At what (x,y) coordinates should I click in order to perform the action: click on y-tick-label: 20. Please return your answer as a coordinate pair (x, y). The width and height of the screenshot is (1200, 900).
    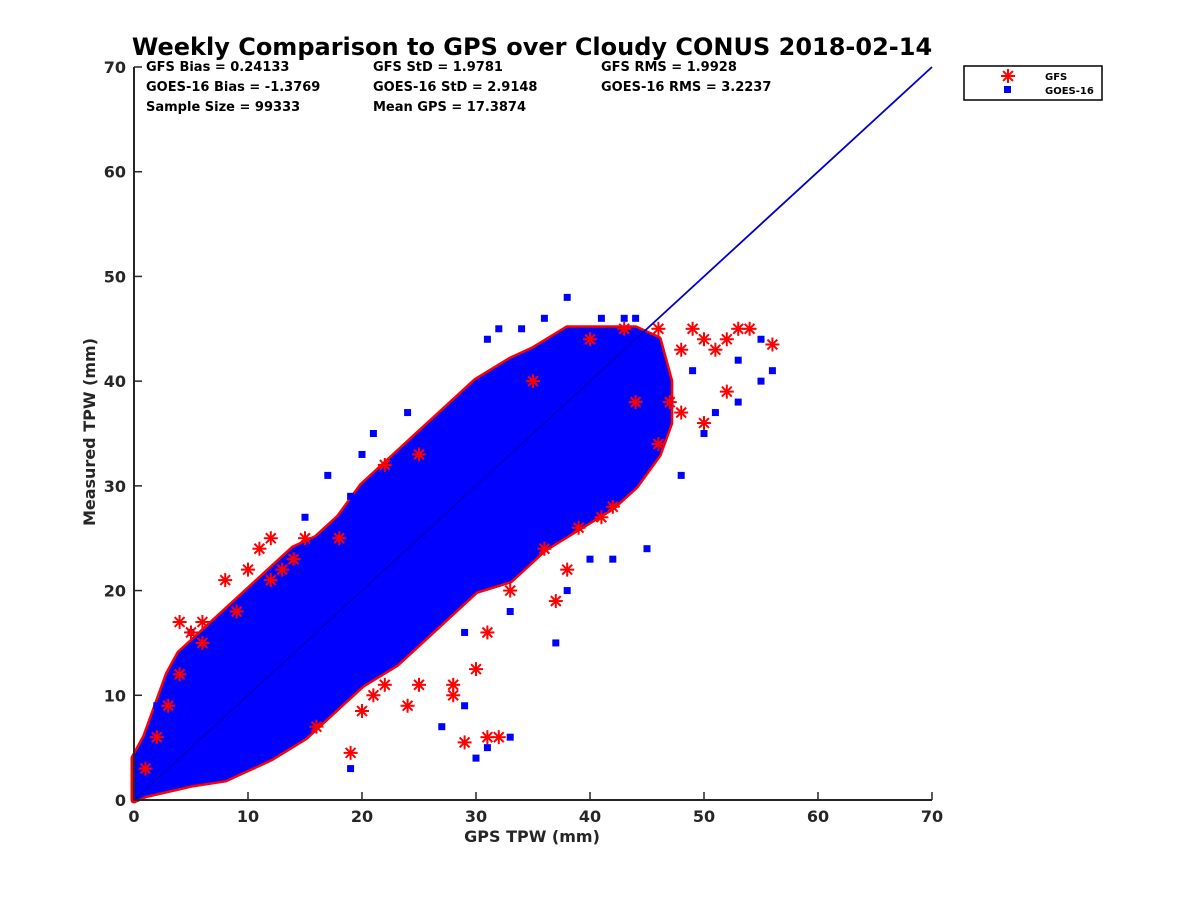
    Looking at the image, I should click on (115, 591).